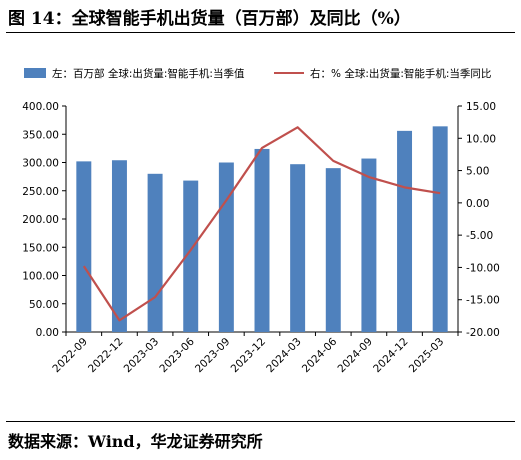 The image size is (521, 460). Describe the element at coordinates (320, 355) in the screenshot. I see `x-tick-label: 2024-06` at that location.